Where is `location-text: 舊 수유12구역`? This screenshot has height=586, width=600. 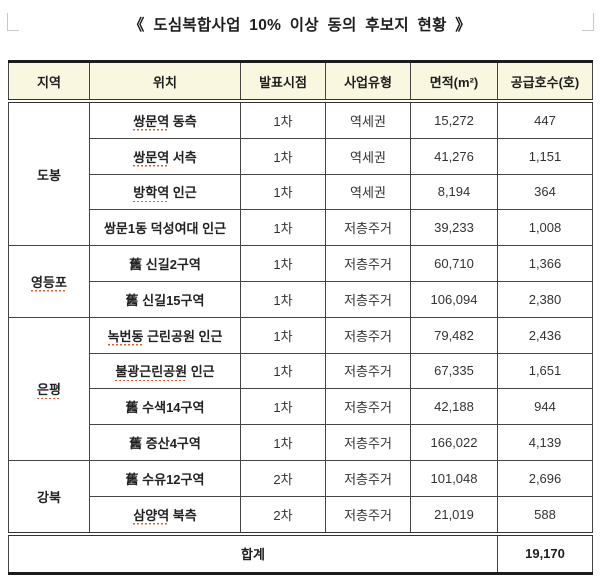 location-text: 舊 수유12구역 is located at coordinates (165, 479).